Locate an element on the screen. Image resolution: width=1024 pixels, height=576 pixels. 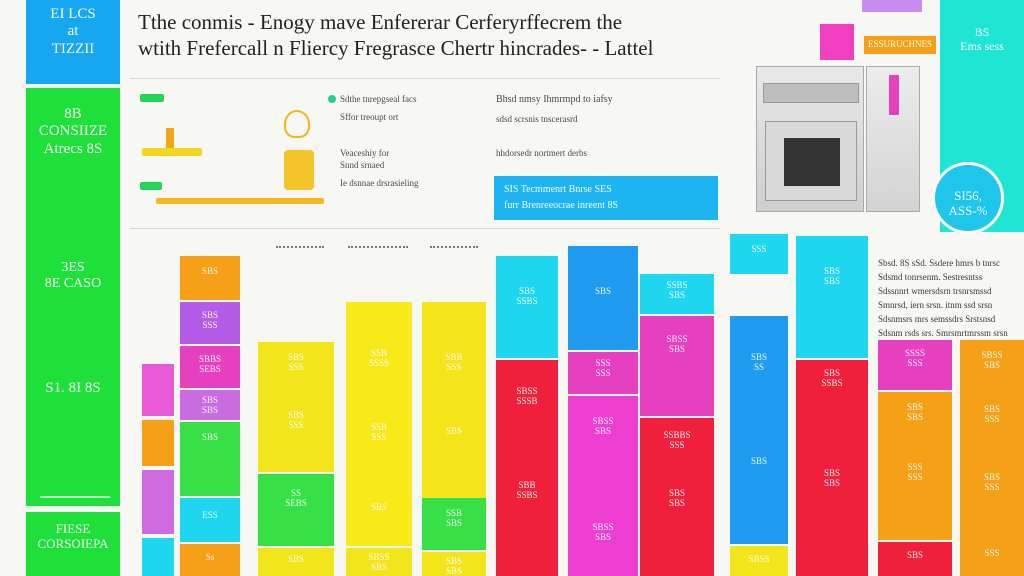
bar-6-label-2: SSS SSS is located at coordinates (603, 368).